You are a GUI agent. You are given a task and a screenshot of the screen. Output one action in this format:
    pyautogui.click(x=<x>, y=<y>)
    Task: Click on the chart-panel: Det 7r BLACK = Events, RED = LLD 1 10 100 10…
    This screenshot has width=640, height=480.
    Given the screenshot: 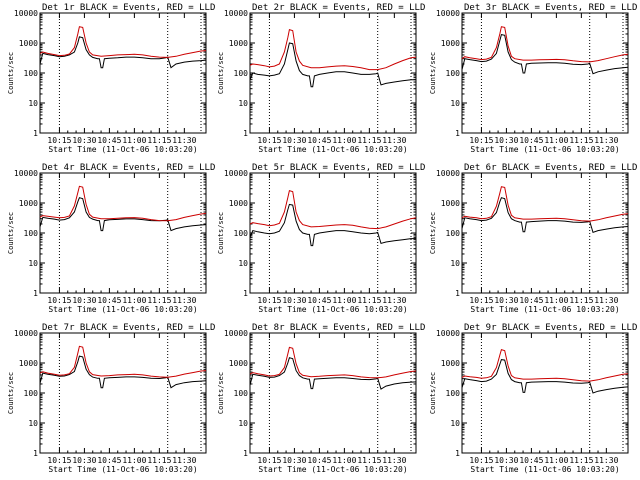 What is the action you would take?
    pyautogui.click(x=111, y=398)
    